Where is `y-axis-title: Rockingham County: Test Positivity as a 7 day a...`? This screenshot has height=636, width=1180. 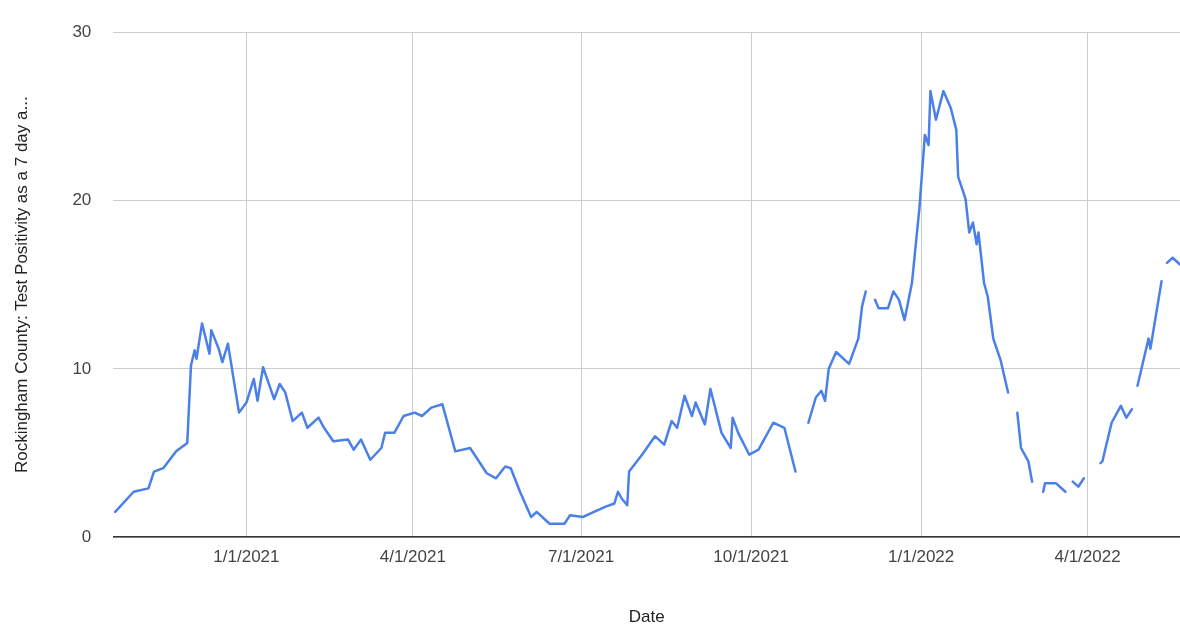
y-axis-title: Rockingham County: Test Positivity as a 7 day a... is located at coordinates (21, 285).